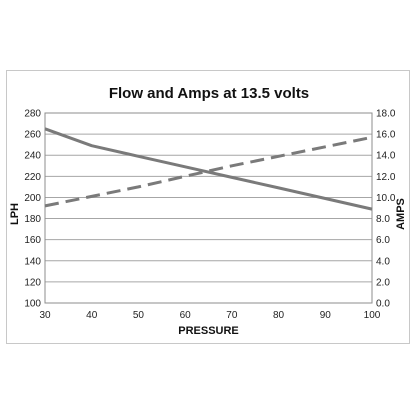  What do you see at coordinates (32, 219) in the screenshot?
I see `y-tick-label: 180` at bounding box center [32, 219].